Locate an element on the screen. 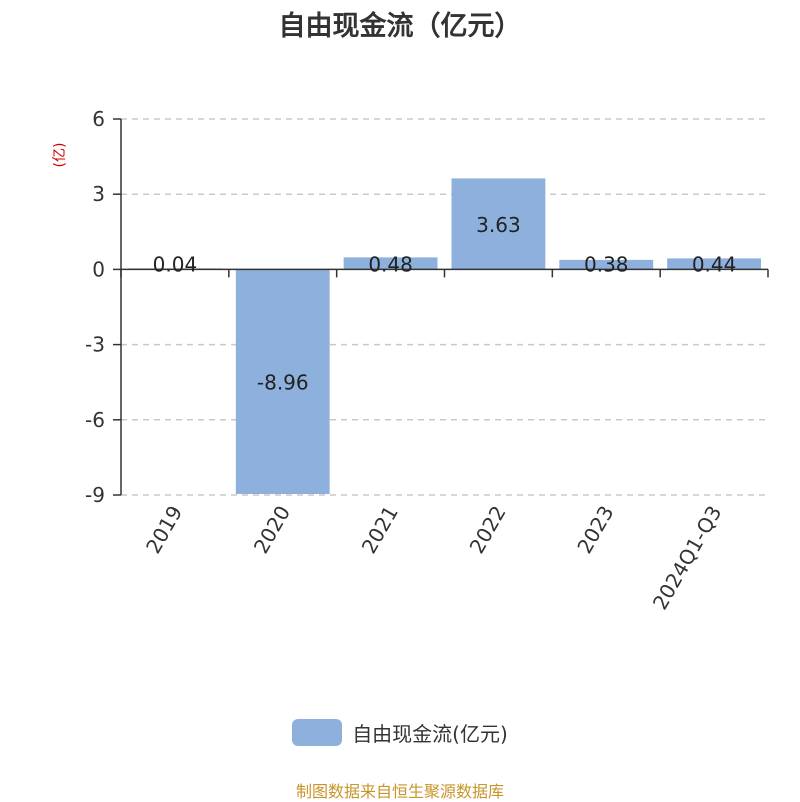  y-tick-label: -6 is located at coordinates (95, 420).